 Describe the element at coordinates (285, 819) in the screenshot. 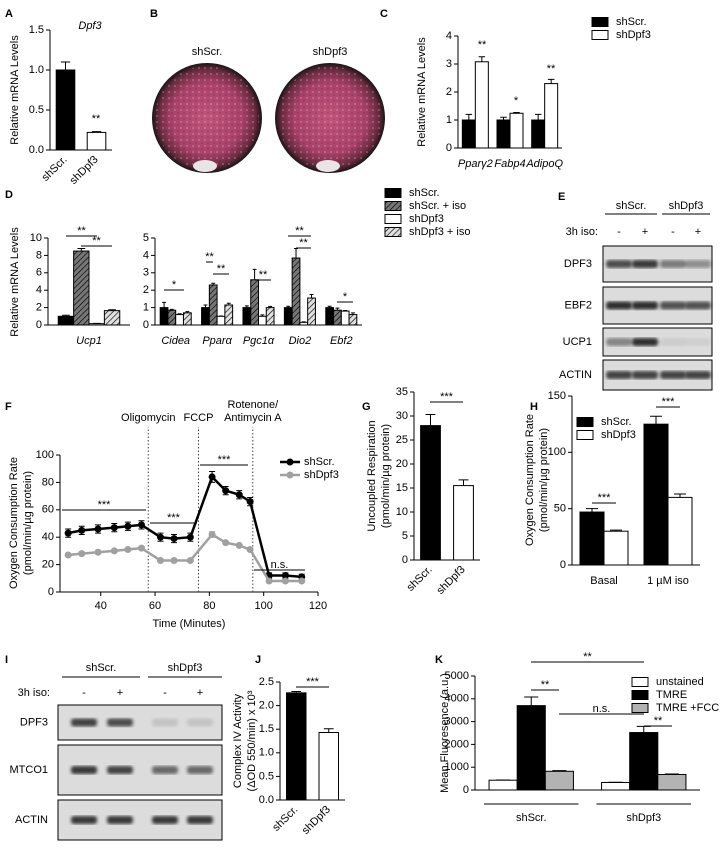

I see `x-tick-label: shScr.` at that location.